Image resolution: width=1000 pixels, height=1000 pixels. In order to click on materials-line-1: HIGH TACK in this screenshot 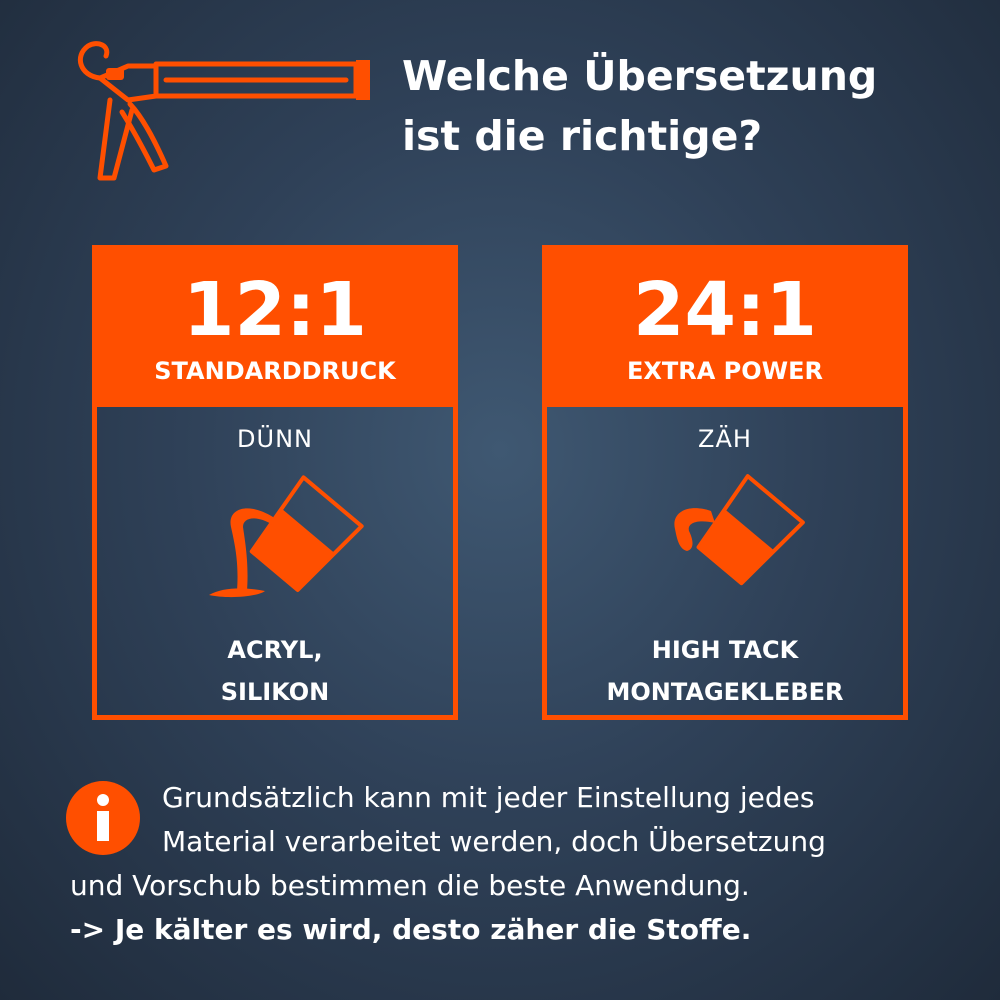, I will do `click(725, 650)`.